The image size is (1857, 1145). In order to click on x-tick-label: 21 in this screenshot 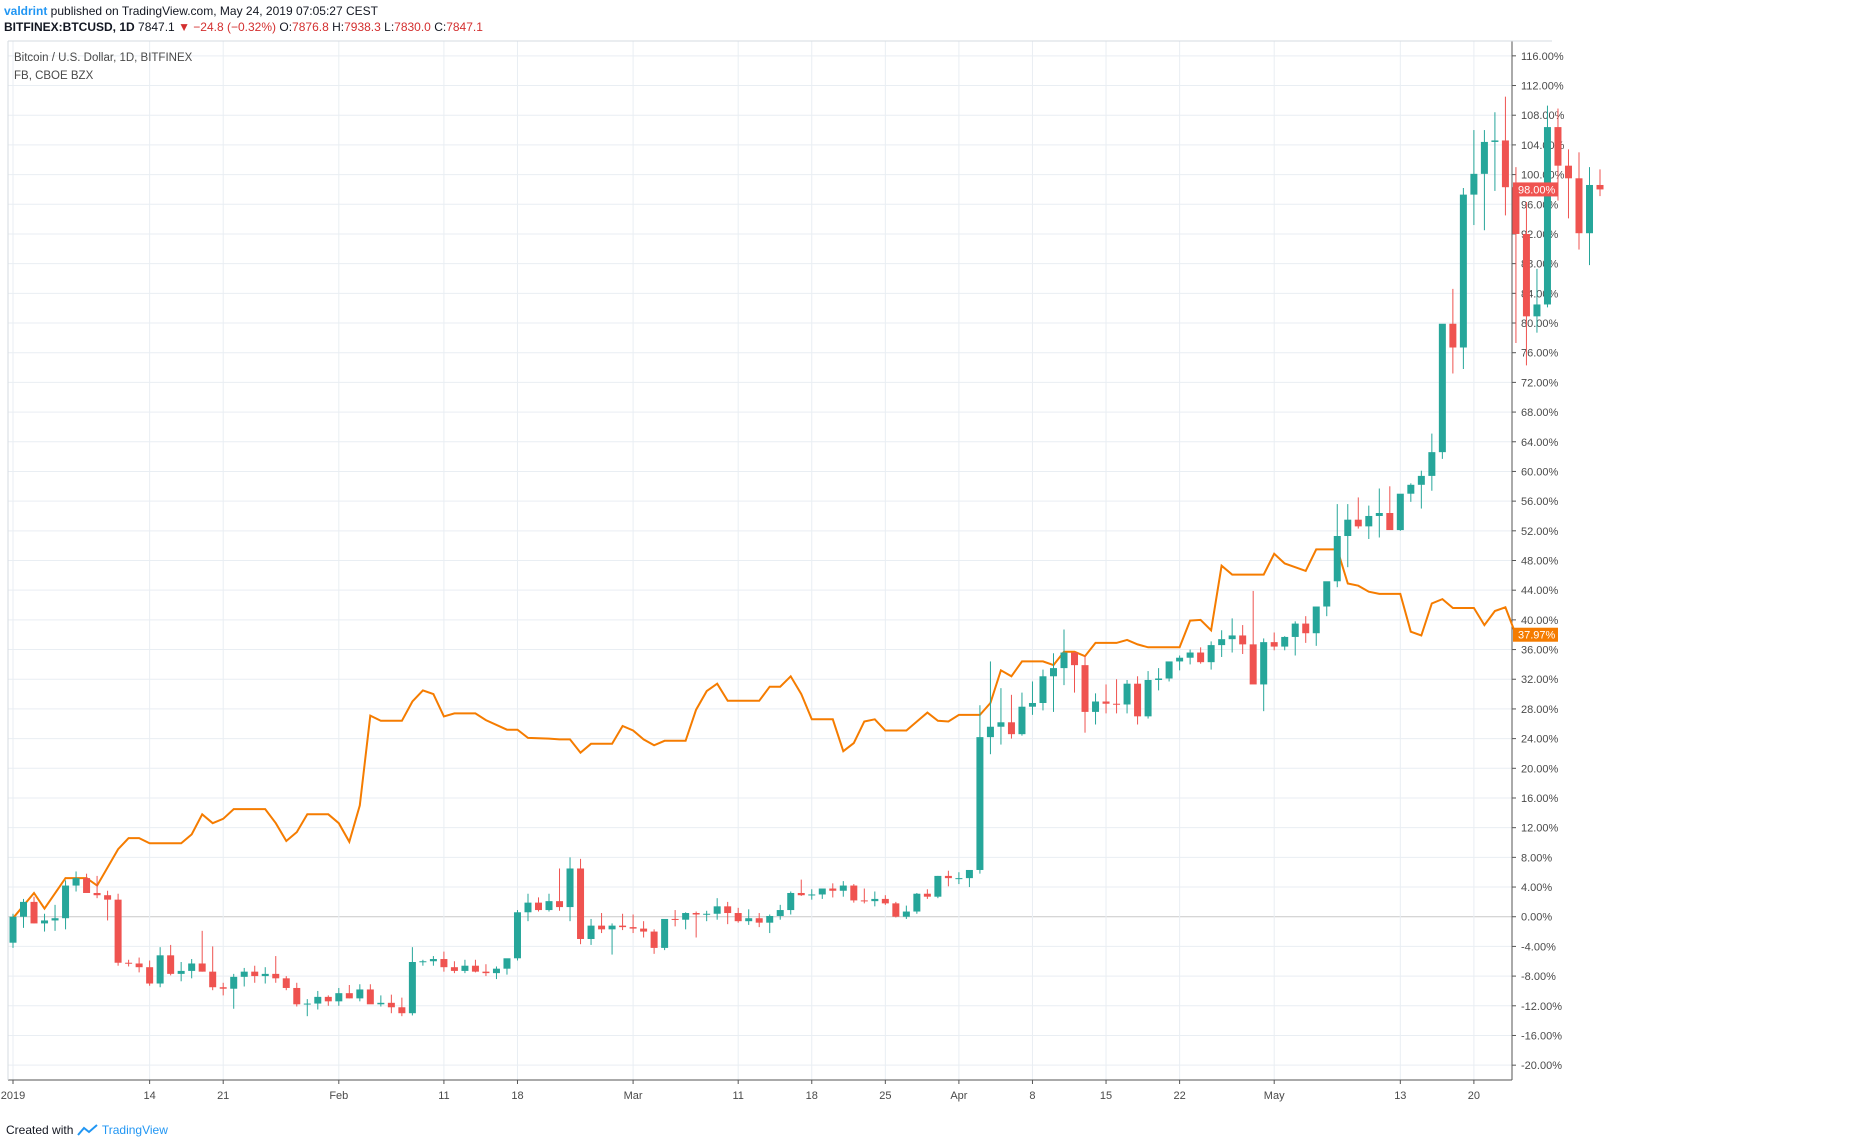, I will do `click(223, 1096)`.